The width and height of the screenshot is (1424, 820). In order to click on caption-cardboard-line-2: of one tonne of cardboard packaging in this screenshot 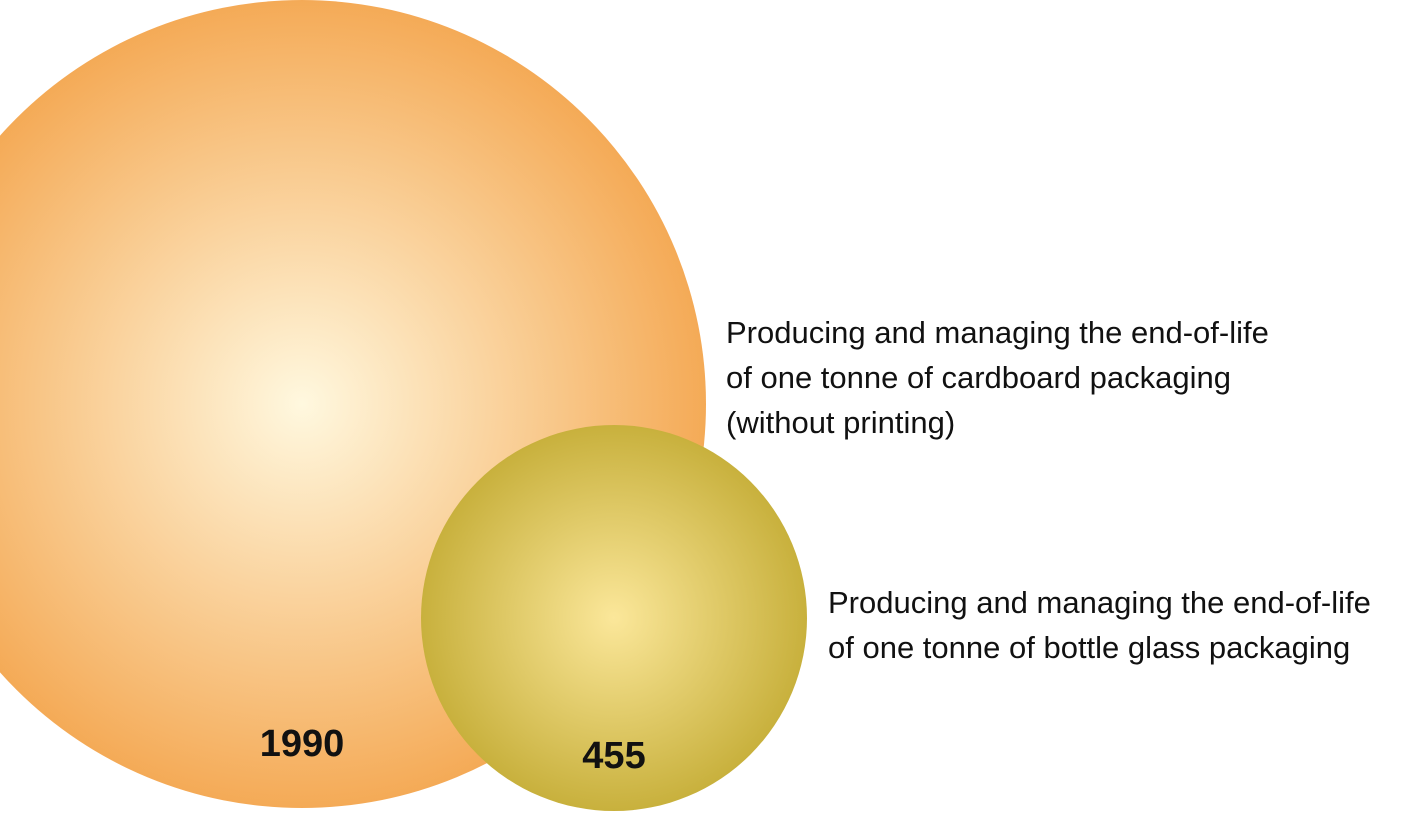, I will do `click(978, 377)`.